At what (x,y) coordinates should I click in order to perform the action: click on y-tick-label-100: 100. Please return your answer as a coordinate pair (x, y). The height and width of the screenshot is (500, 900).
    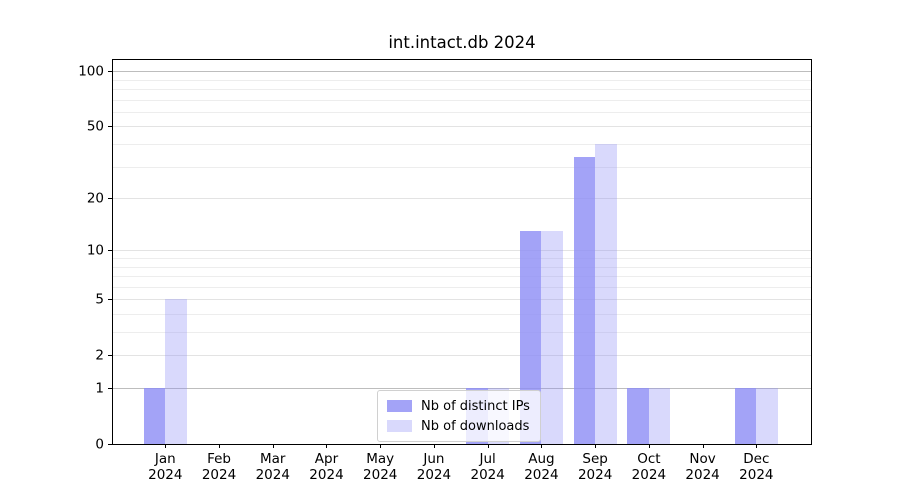
    Looking at the image, I should click on (91, 71).